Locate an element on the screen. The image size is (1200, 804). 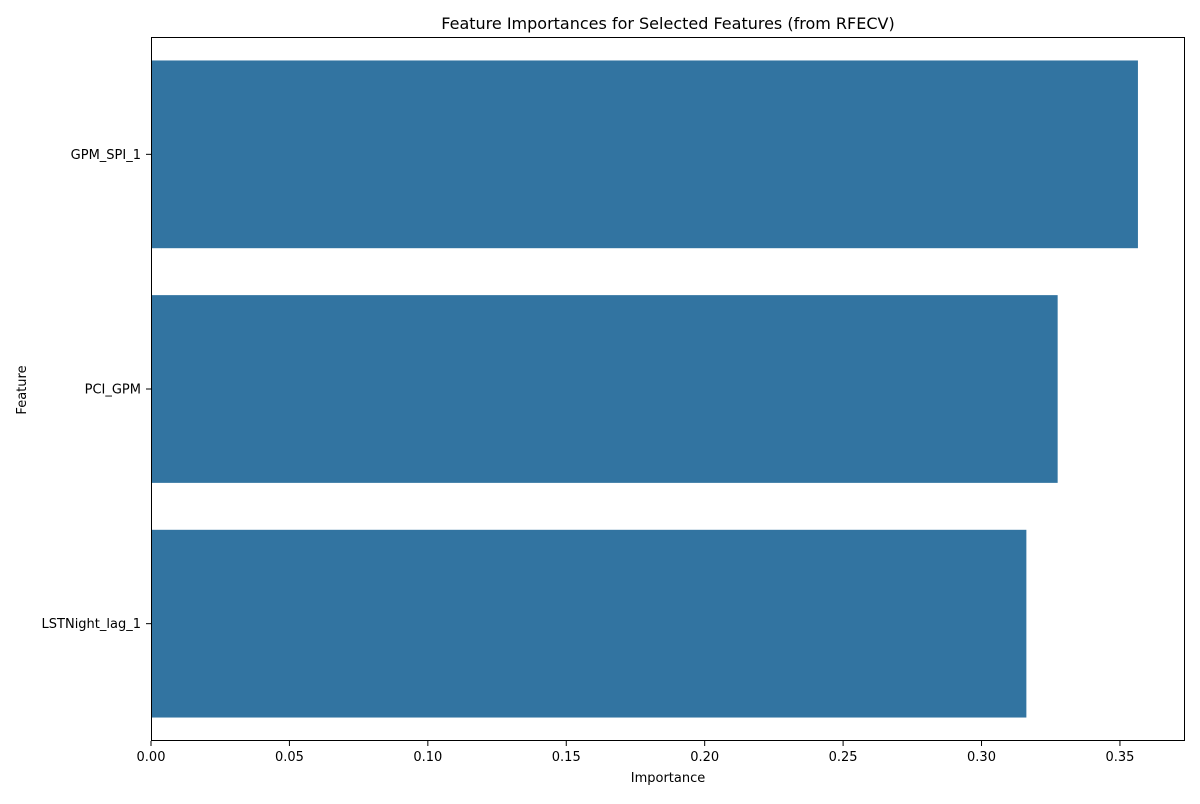
x-tick-label: 0.35 is located at coordinates (1119, 757).